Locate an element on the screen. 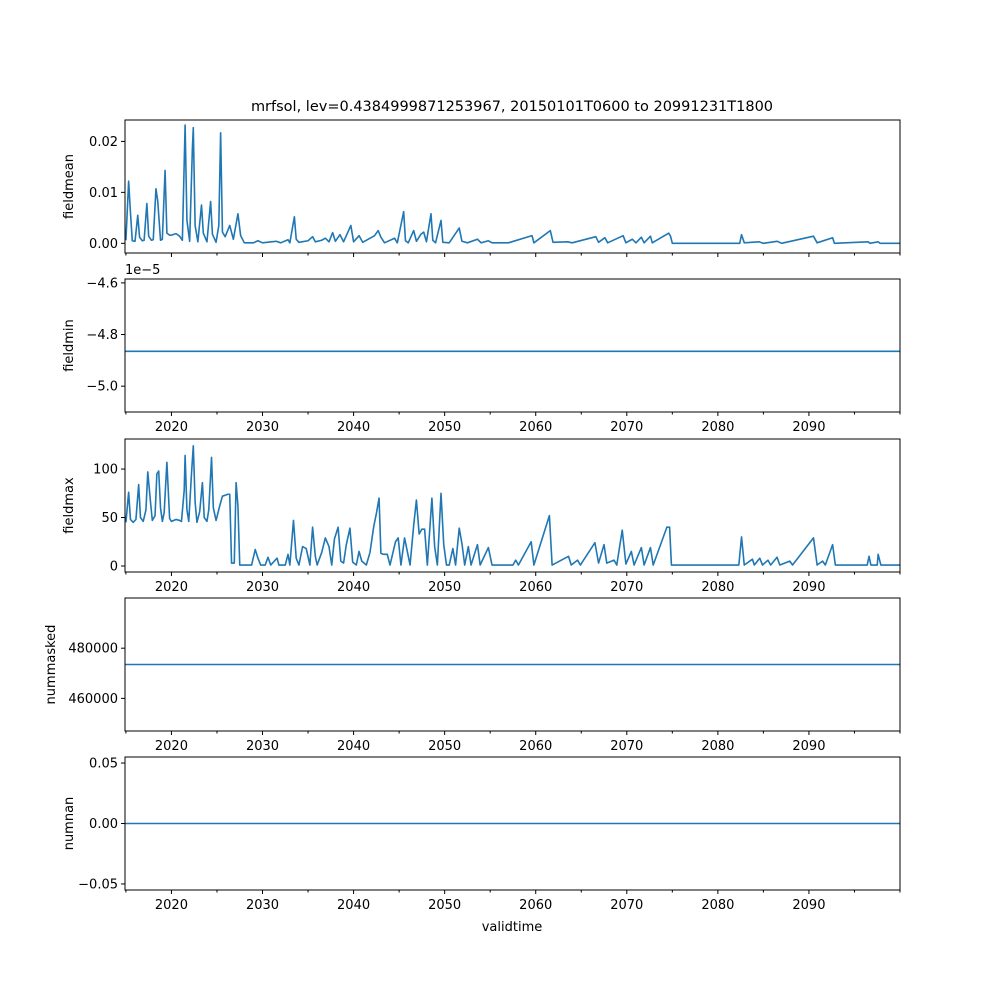 Image resolution: width=1000 pixels, height=1000 pixels. fieldmin-ytick-label: −4.8 is located at coordinates (102, 335).